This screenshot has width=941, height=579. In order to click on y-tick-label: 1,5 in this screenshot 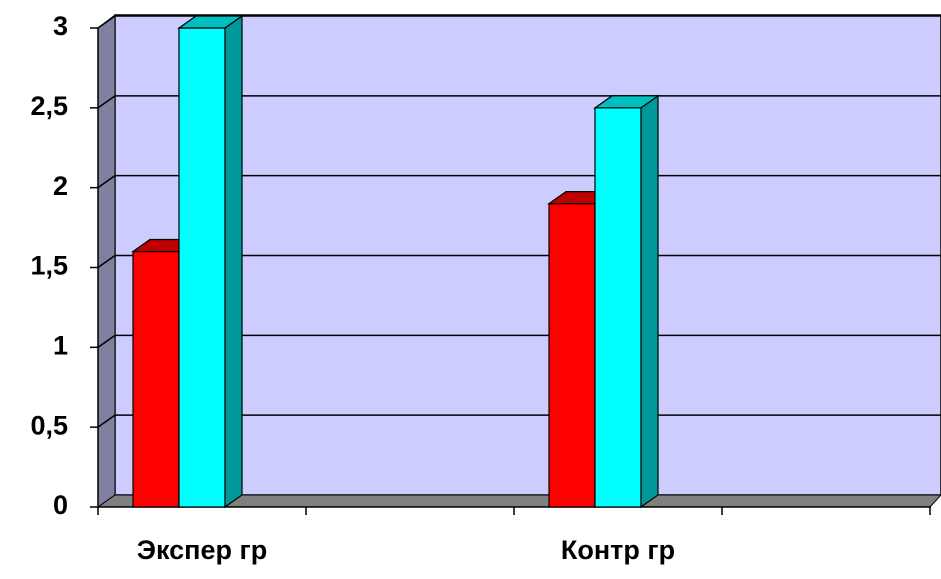, I will do `click(49, 266)`.